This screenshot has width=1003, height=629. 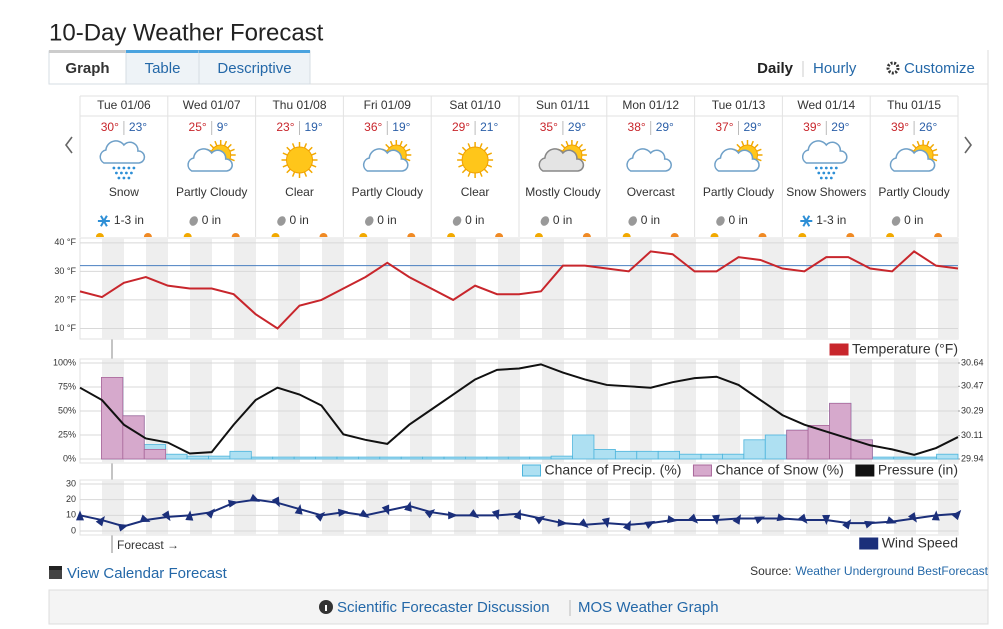 What do you see at coordinates (968, 145) in the screenshot?
I see `next-arrow` at bounding box center [968, 145].